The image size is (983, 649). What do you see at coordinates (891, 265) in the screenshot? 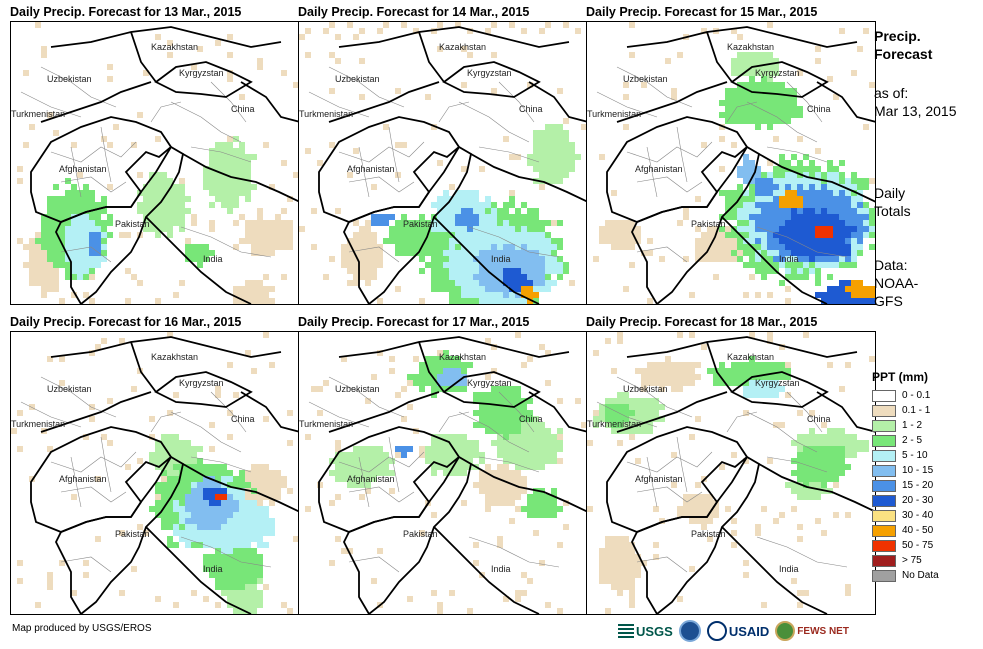
I see `data-label: Data:` at bounding box center [891, 265].